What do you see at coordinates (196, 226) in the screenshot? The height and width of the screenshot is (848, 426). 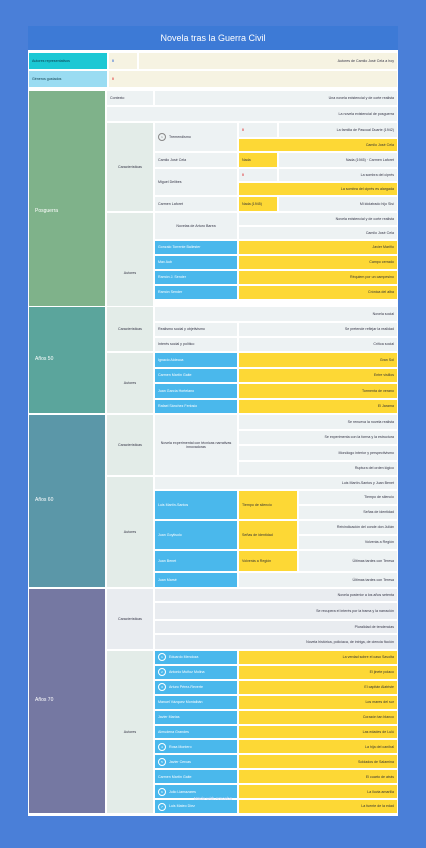 I see `p1-autor-top: Novelas de Arturo Barea` at bounding box center [196, 226].